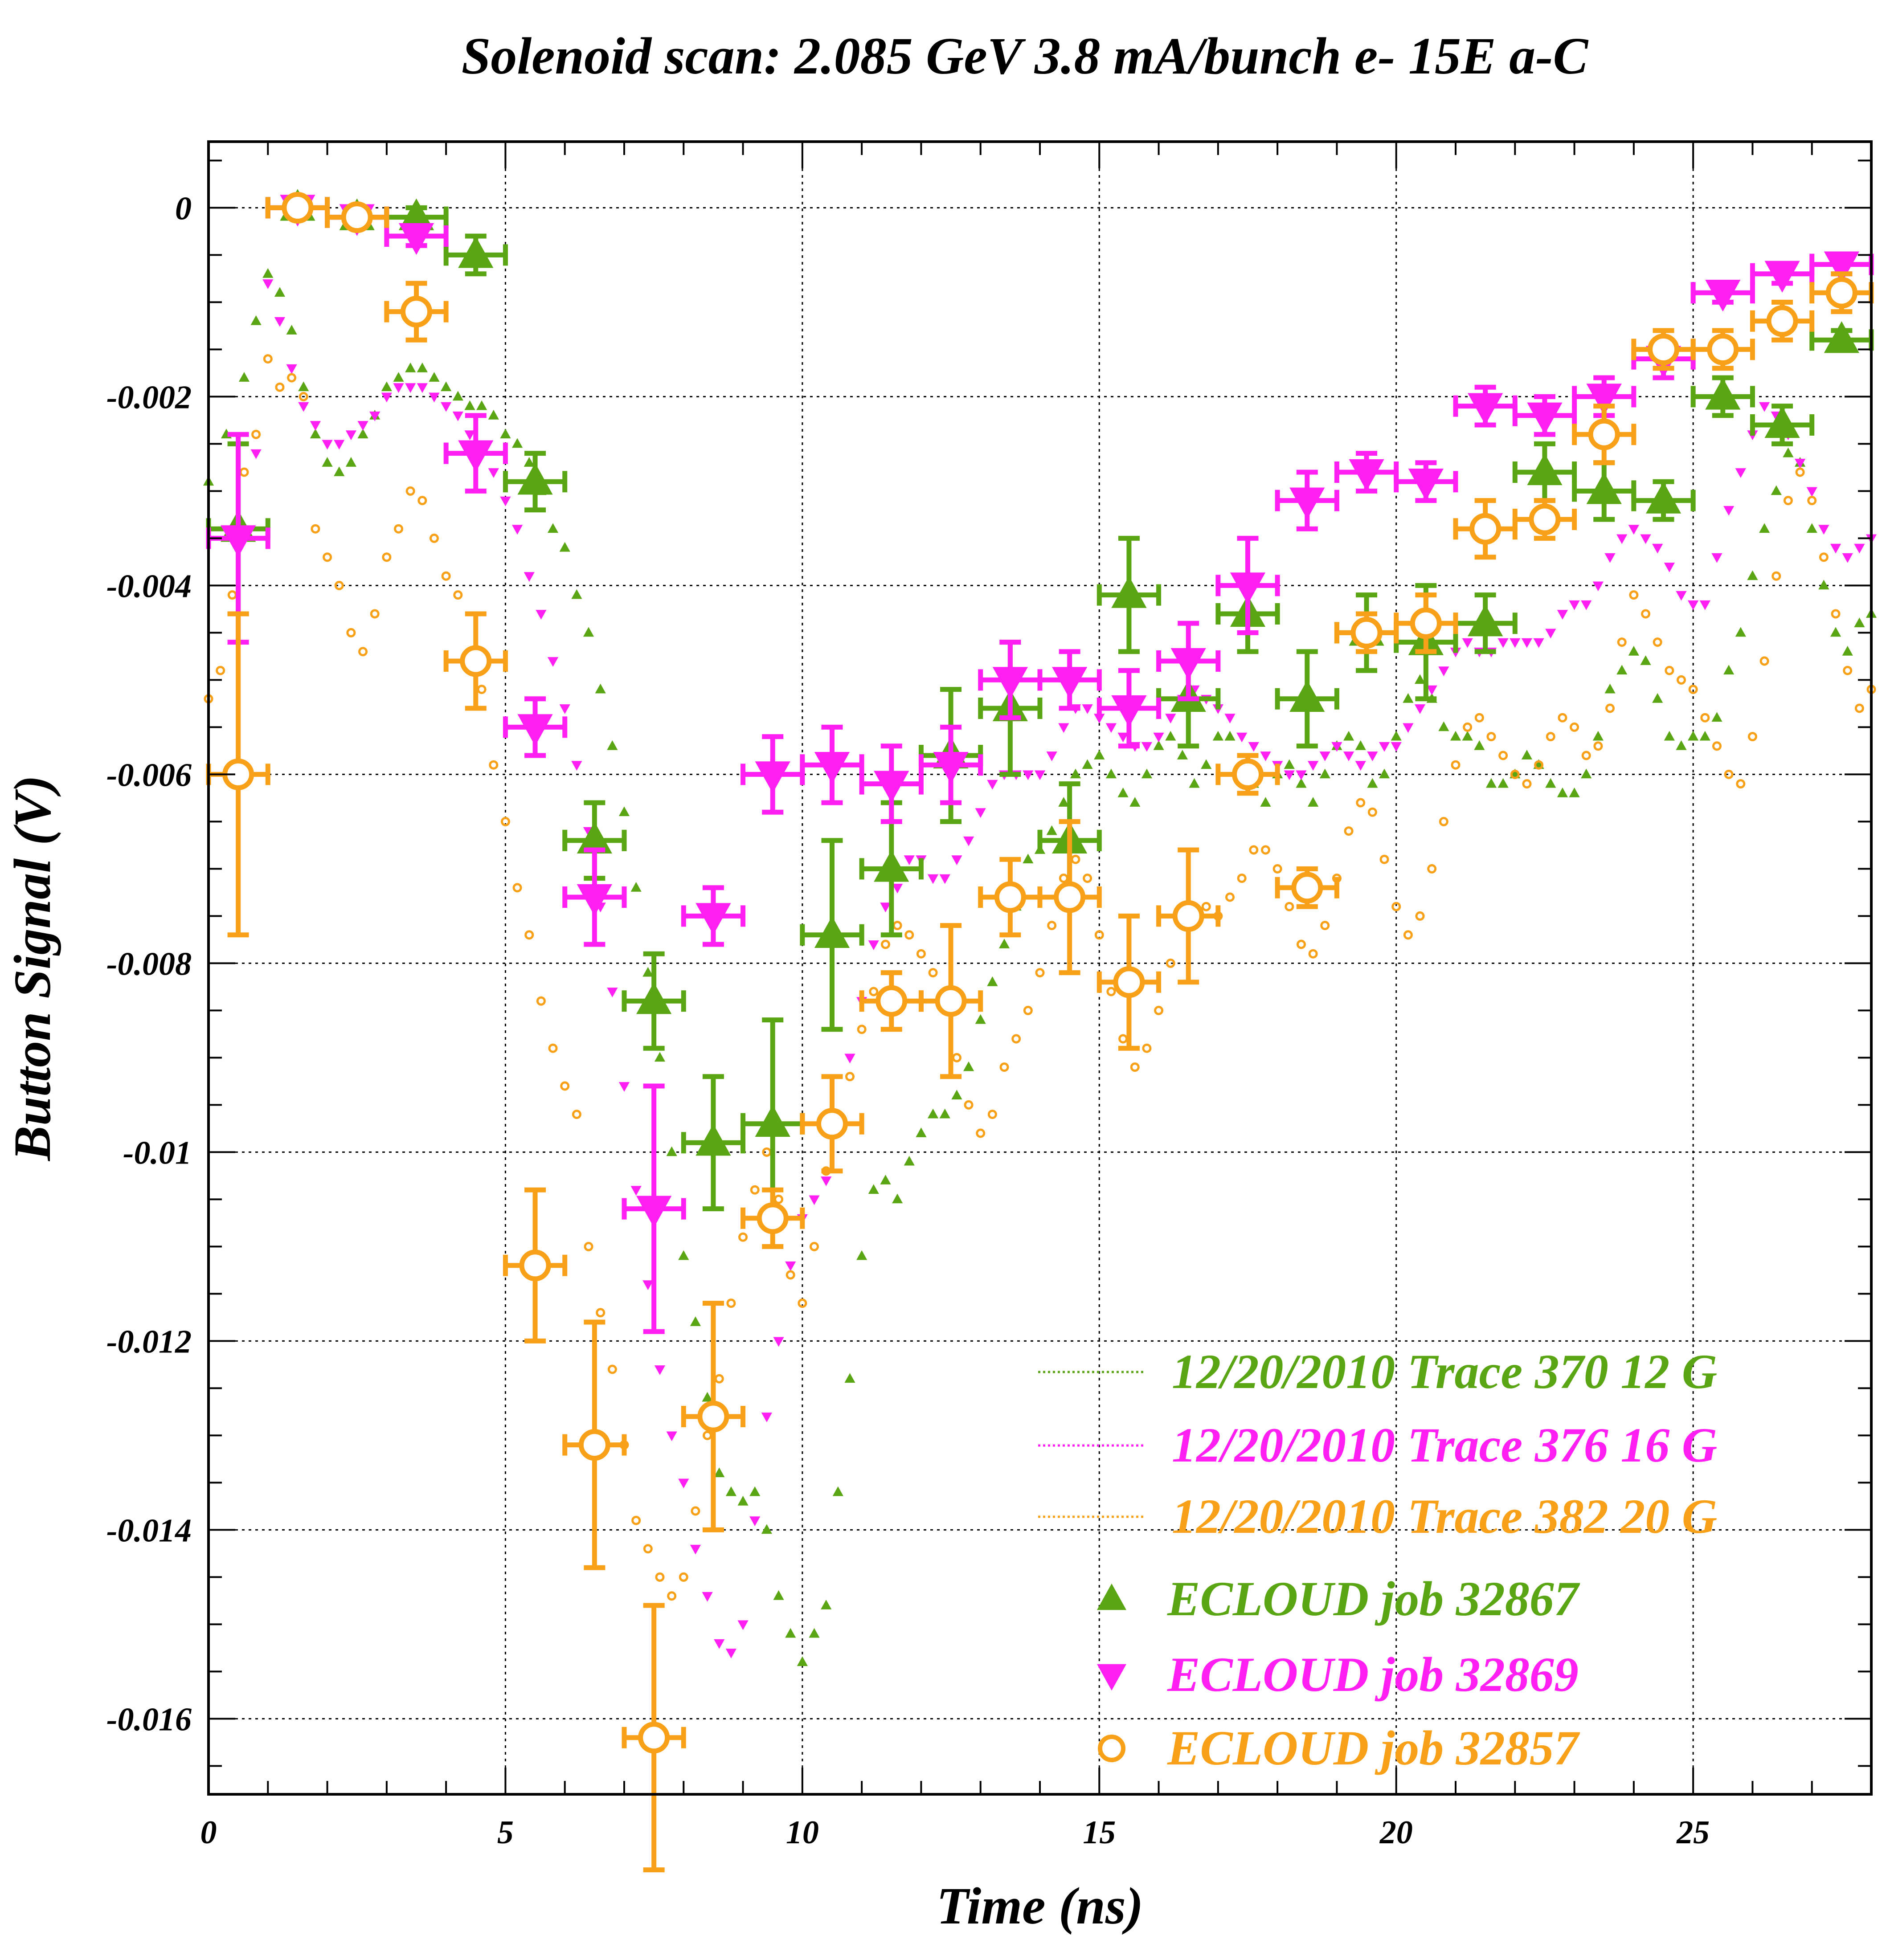  What do you see at coordinates (1111, 1748) in the screenshot?
I see `legend-marker` at bounding box center [1111, 1748].